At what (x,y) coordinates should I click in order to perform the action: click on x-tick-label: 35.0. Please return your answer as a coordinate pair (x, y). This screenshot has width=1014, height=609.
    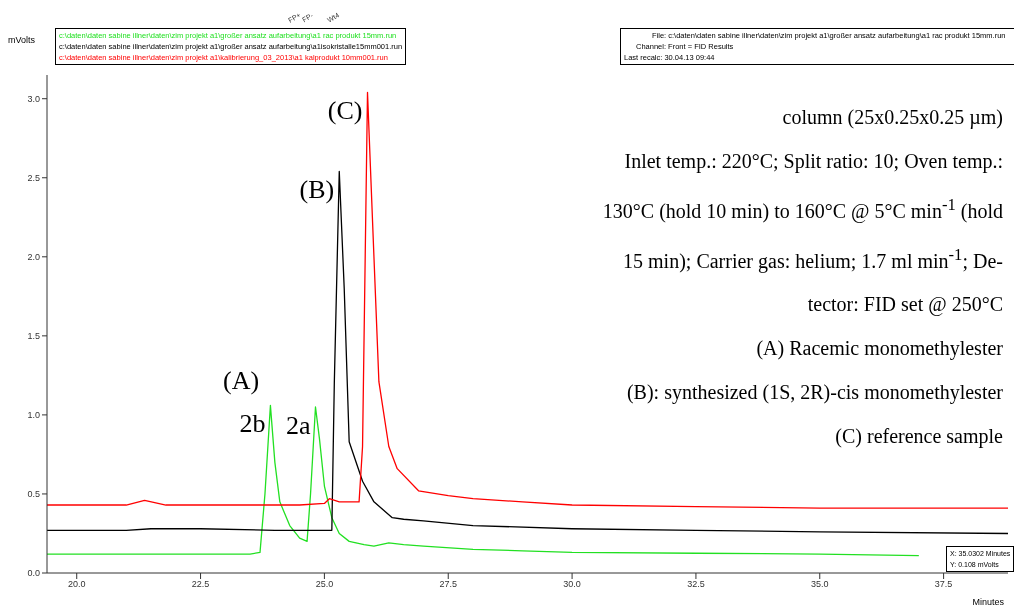
    Looking at the image, I should click on (820, 584).